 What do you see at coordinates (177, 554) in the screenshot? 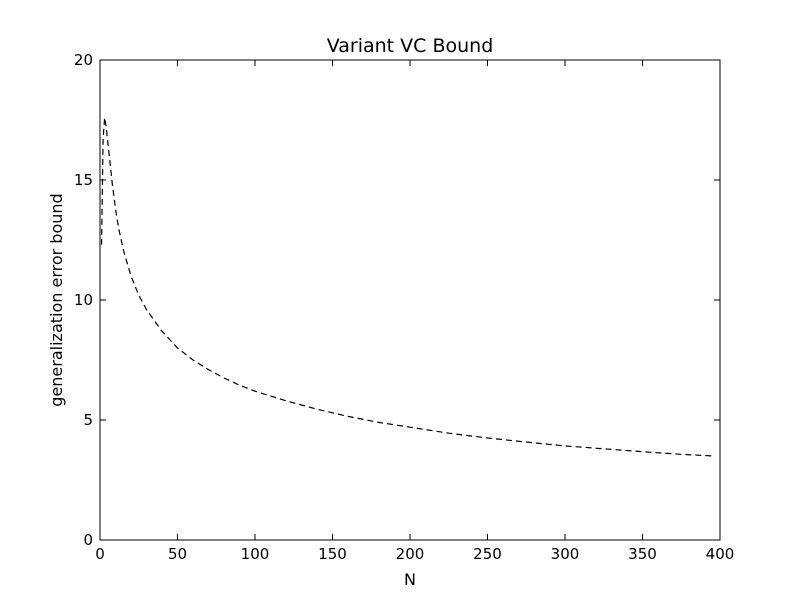
I see `x-tick-label: 50` at bounding box center [177, 554].